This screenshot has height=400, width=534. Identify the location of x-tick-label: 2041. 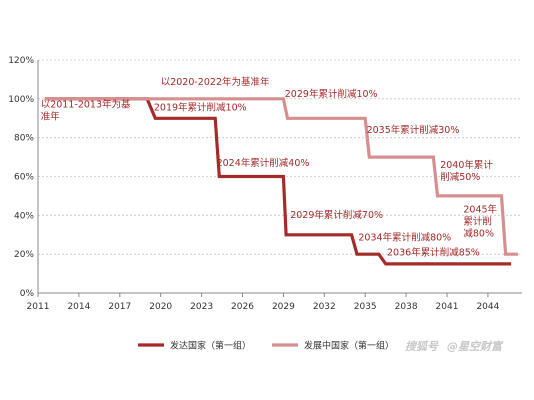
(447, 307).